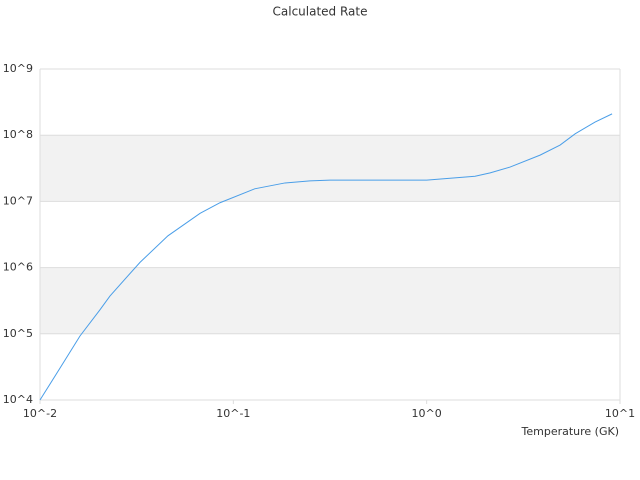  What do you see at coordinates (18, 333) in the screenshot?
I see `y-tick-label: 10^5` at bounding box center [18, 333].